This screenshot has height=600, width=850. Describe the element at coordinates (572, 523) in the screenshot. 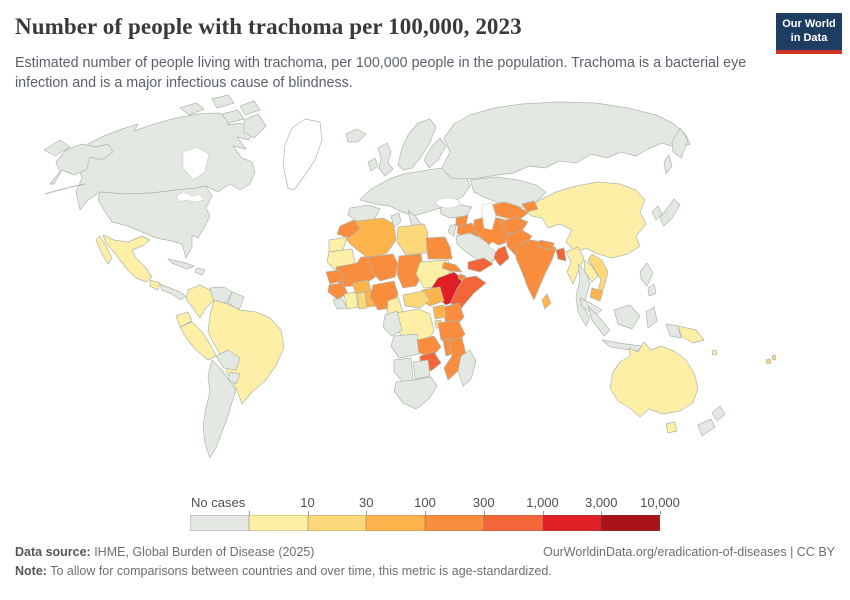

I see `legend-swatch-b6` at that location.